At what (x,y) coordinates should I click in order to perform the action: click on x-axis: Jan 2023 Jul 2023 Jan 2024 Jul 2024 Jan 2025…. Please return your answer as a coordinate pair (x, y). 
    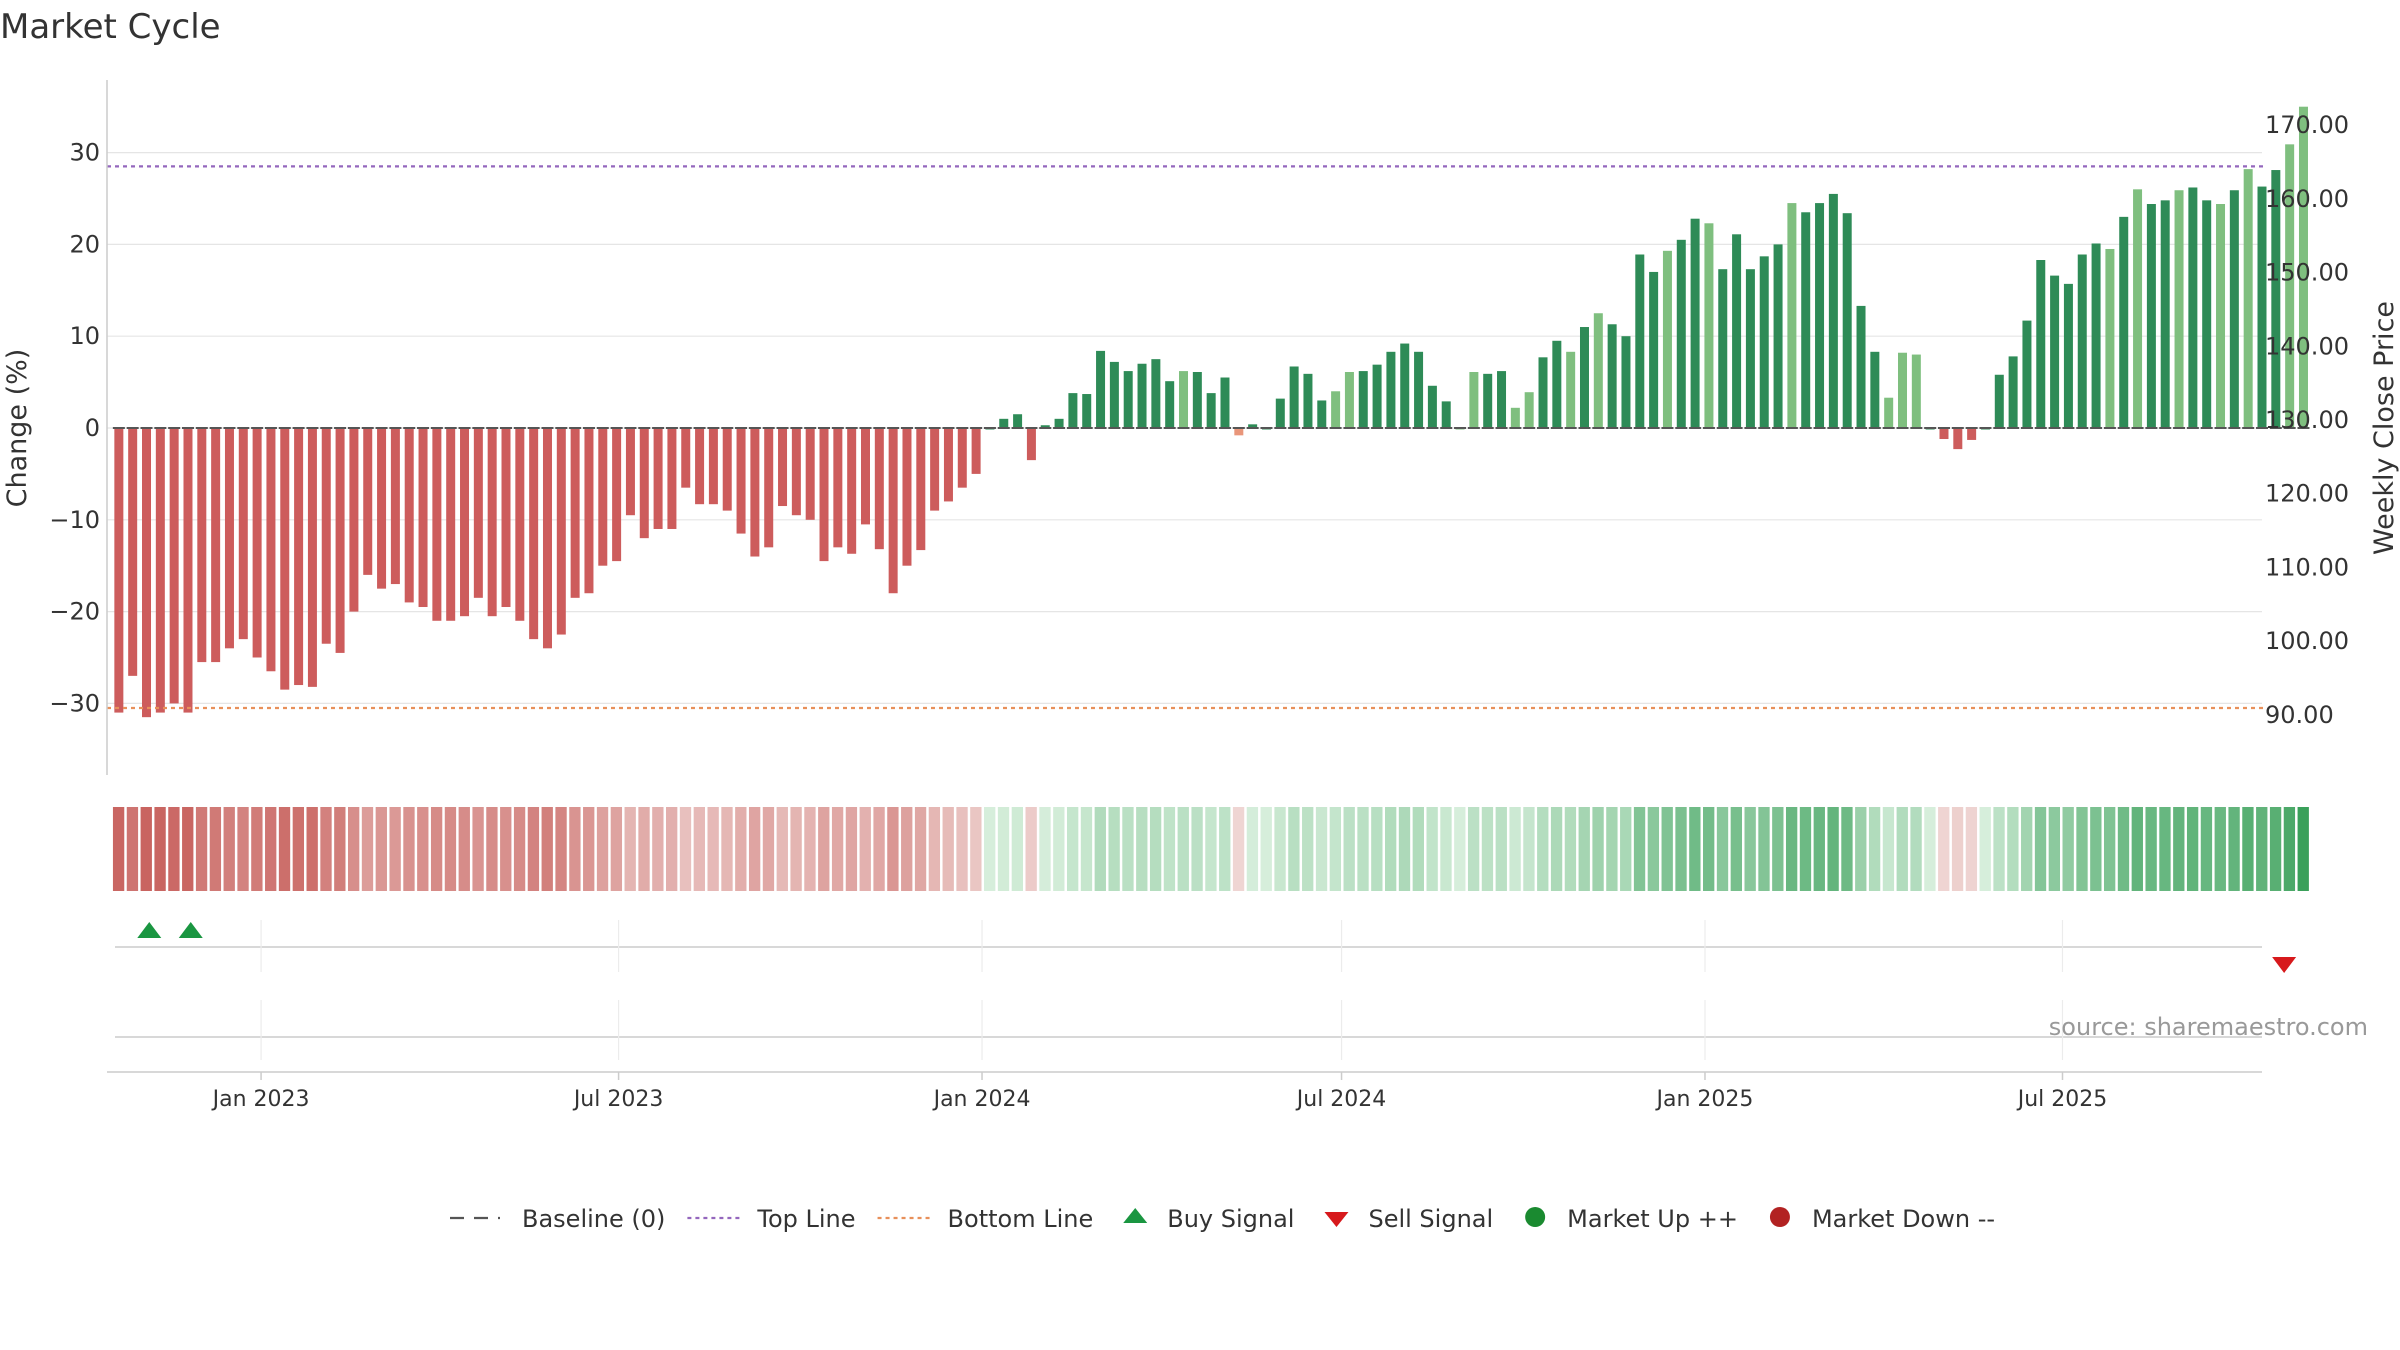
    Looking at the image, I should click on (1184, 1016).